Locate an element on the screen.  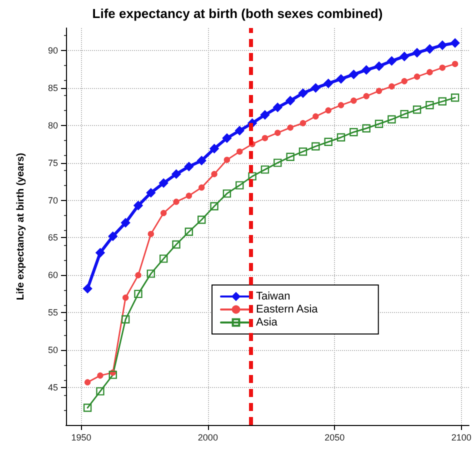
y-tick-label: 55 is located at coordinates (53, 313).